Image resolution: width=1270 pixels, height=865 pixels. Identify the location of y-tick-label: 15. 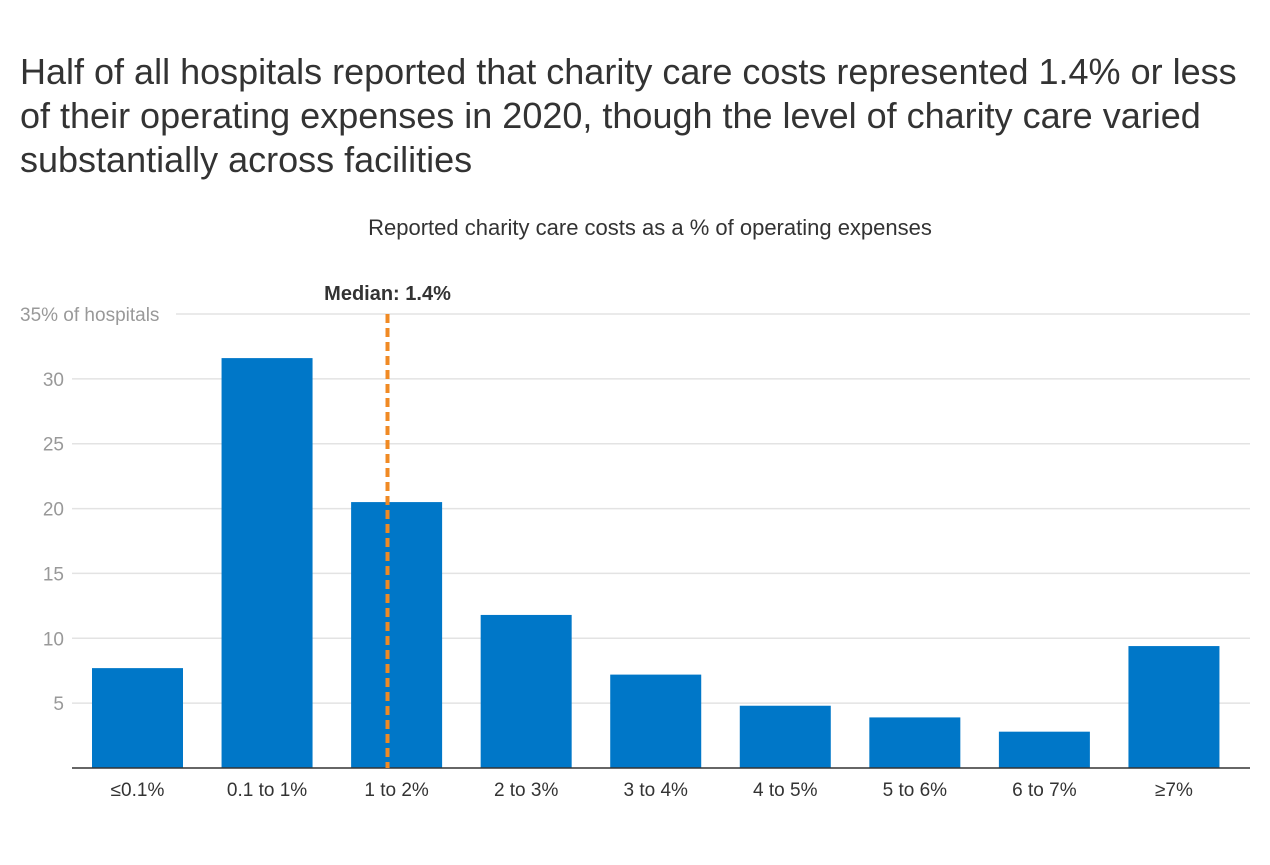
(53, 574).